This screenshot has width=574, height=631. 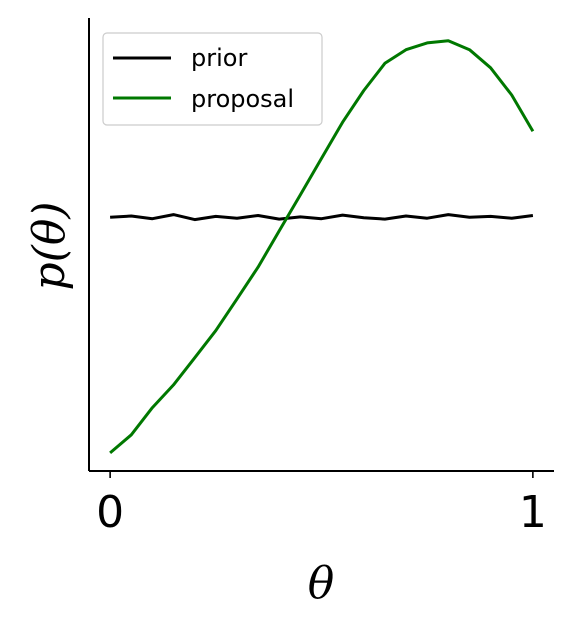 I want to click on legend-box, so click(x=212, y=79).